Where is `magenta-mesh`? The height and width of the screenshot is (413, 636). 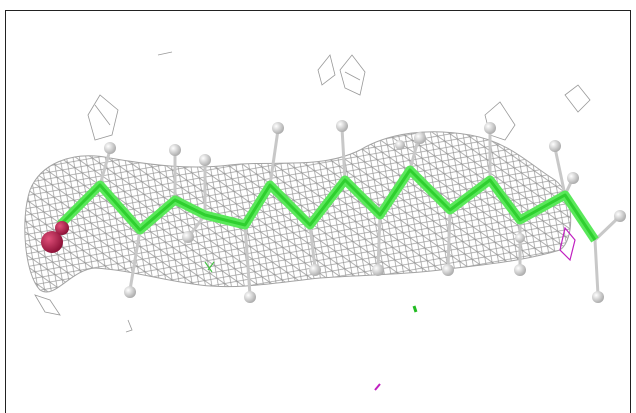 magenta-mesh is located at coordinates (567, 244).